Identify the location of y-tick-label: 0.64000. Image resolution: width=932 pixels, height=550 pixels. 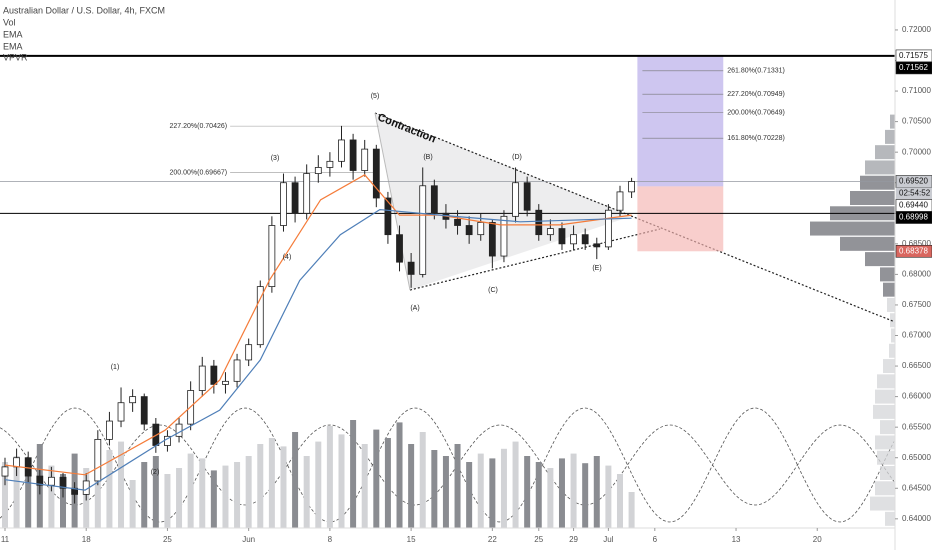
(916, 518).